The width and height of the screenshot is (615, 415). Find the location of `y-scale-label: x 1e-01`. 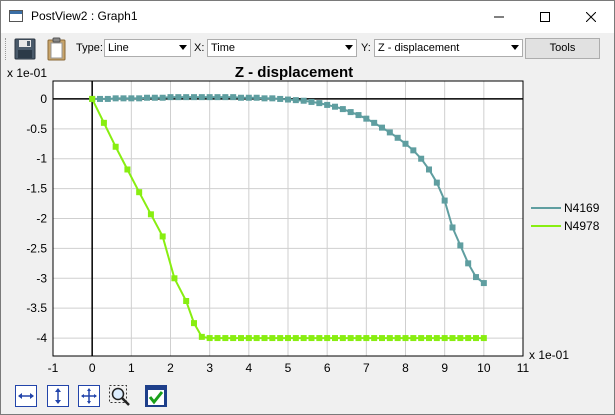

y-scale-label: x 1e-01 is located at coordinates (27, 73).